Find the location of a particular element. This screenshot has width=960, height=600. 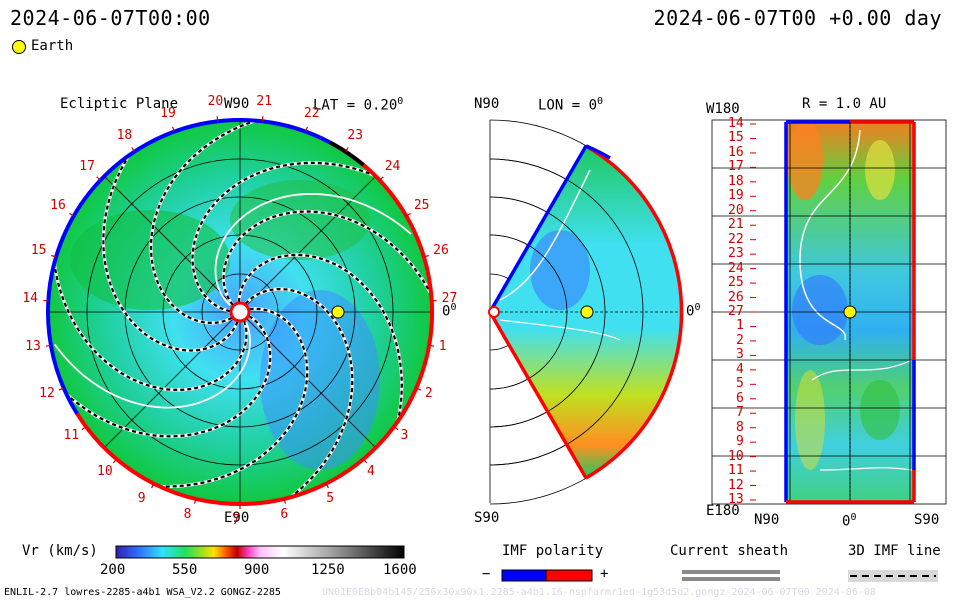

sphere-x-label-s90: S90 is located at coordinates (927, 520).